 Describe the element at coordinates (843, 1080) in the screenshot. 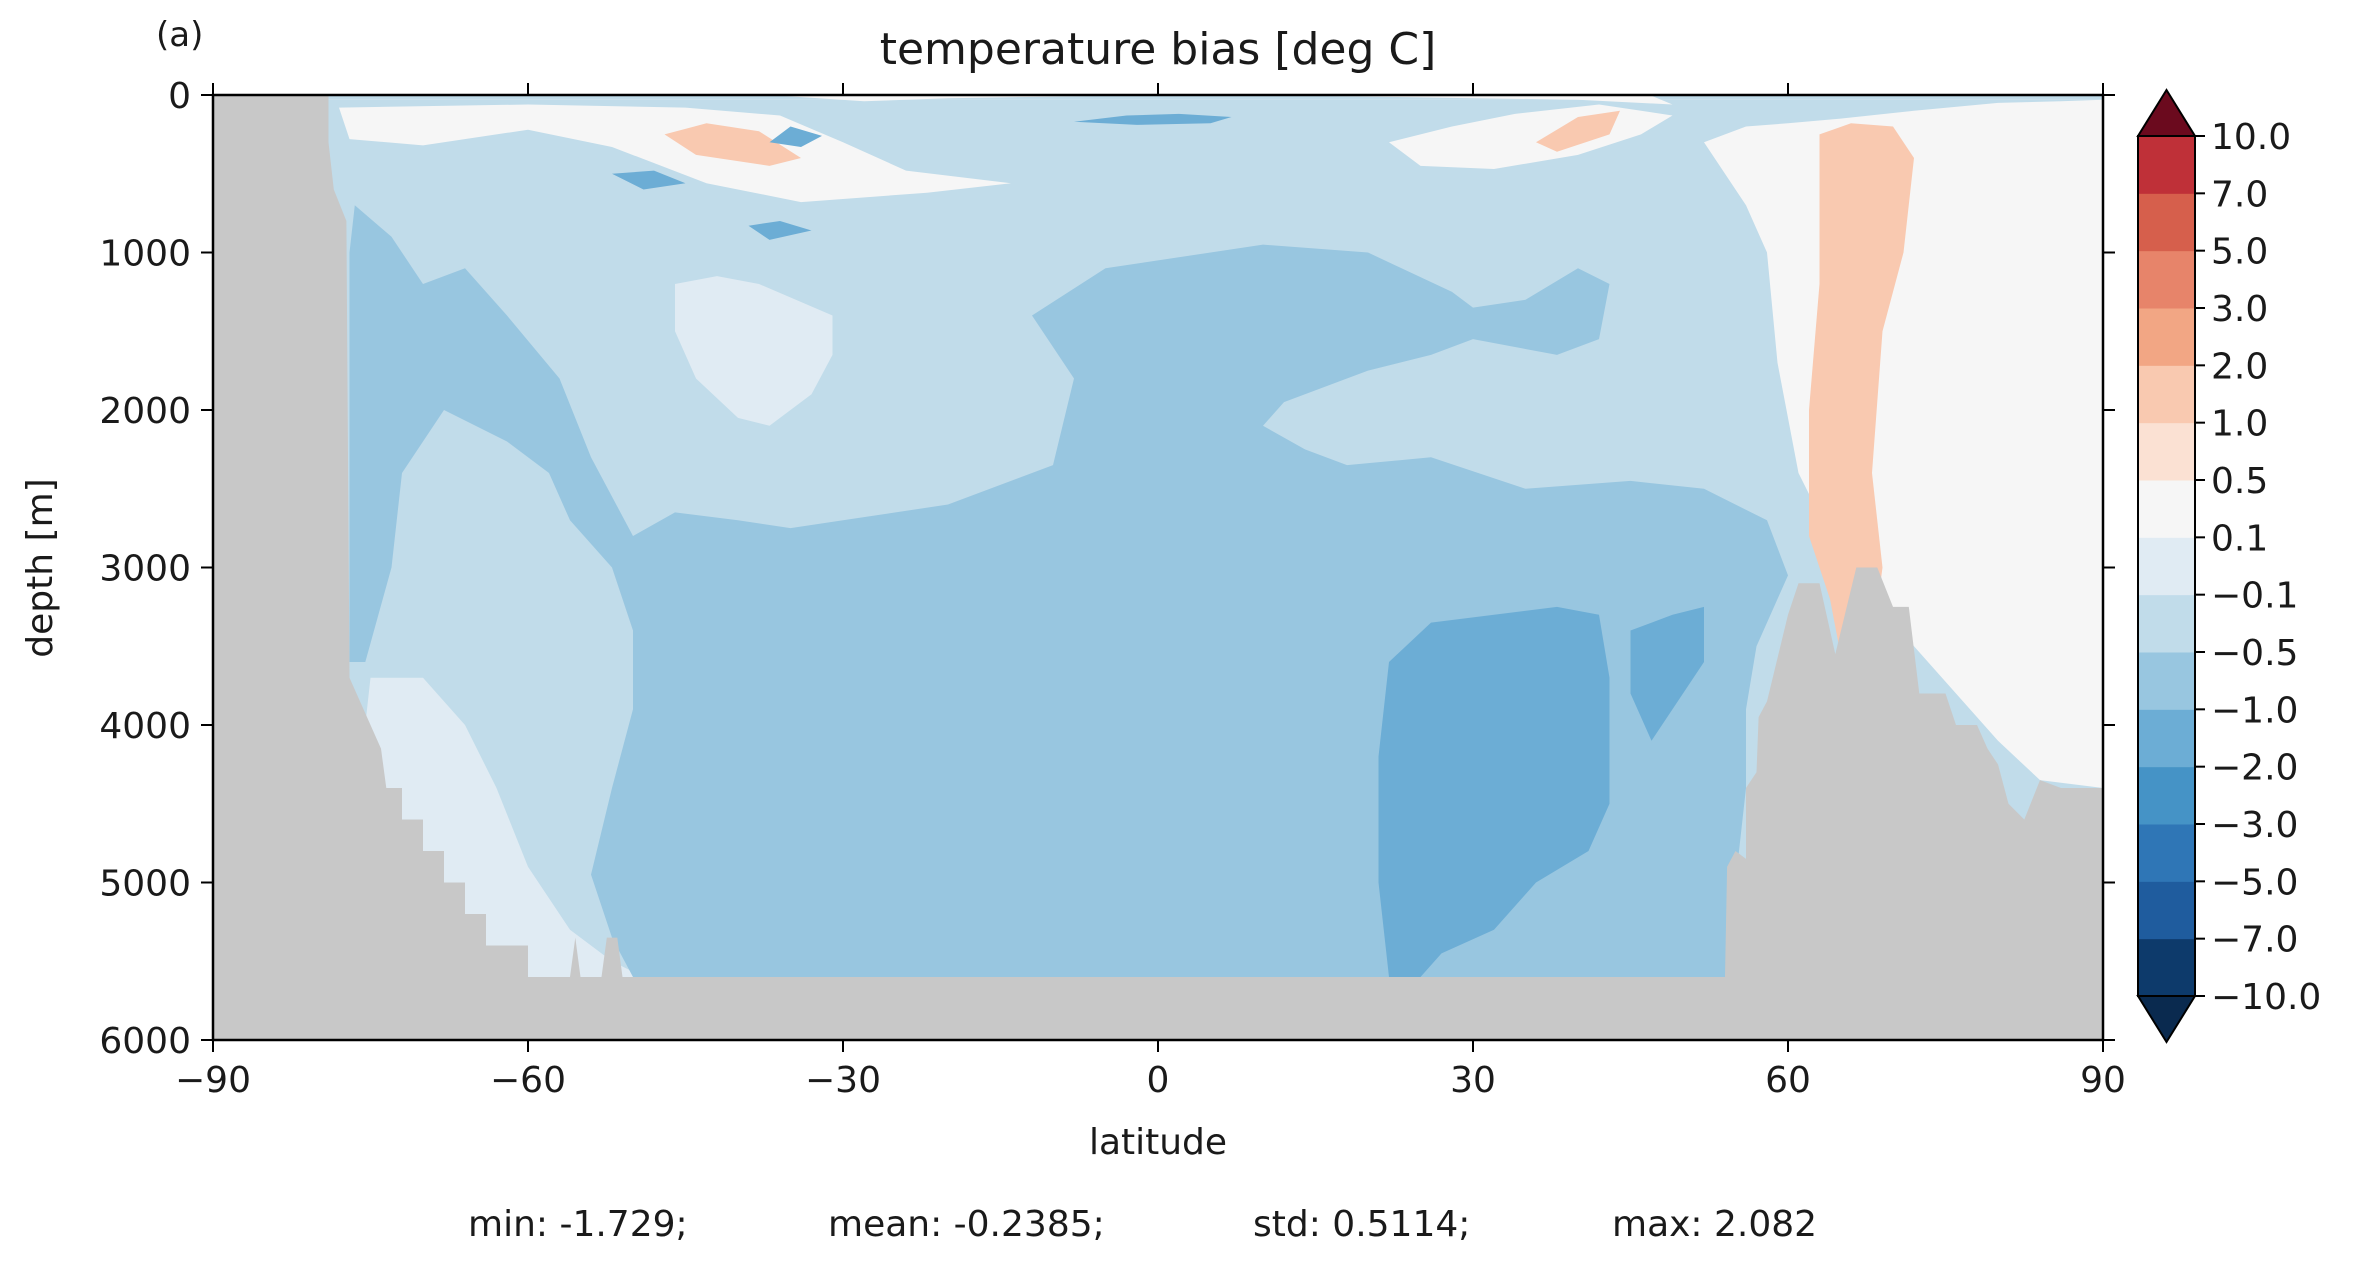

I see `x-tick-label: −30` at that location.